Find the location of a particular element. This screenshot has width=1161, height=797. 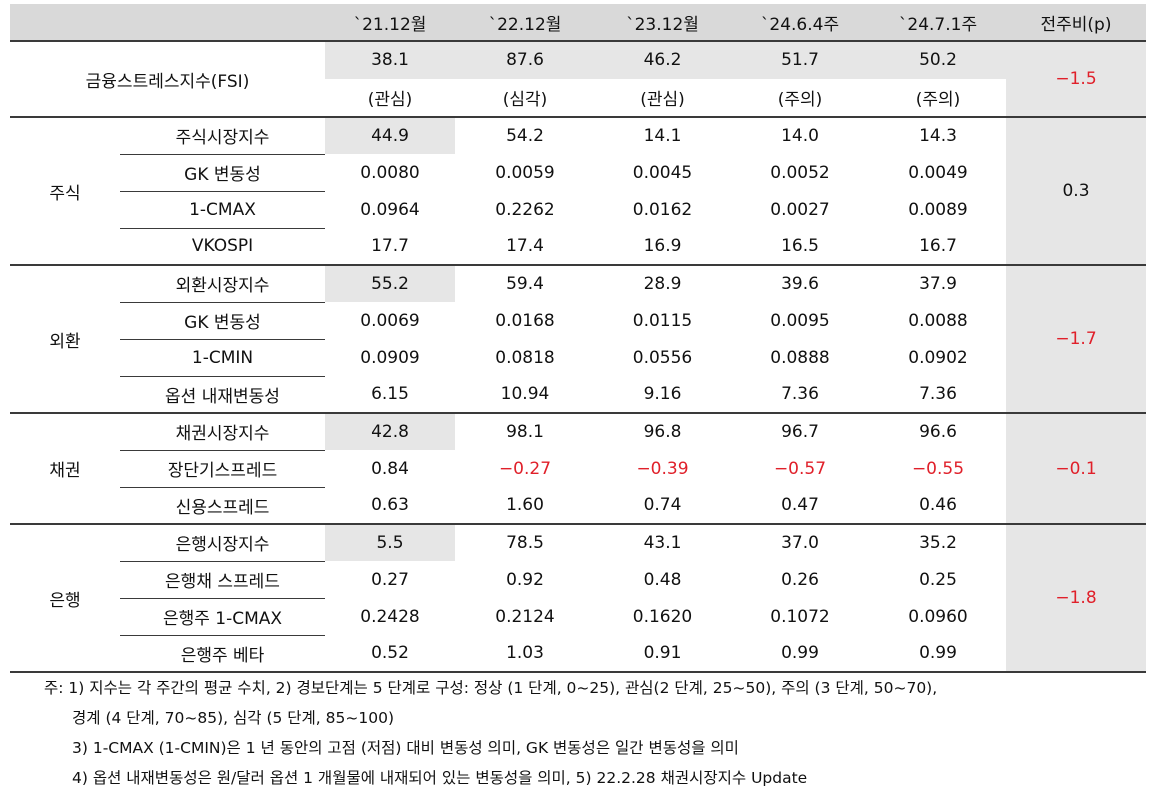

indicator-value: 28.9 is located at coordinates (662, 283).